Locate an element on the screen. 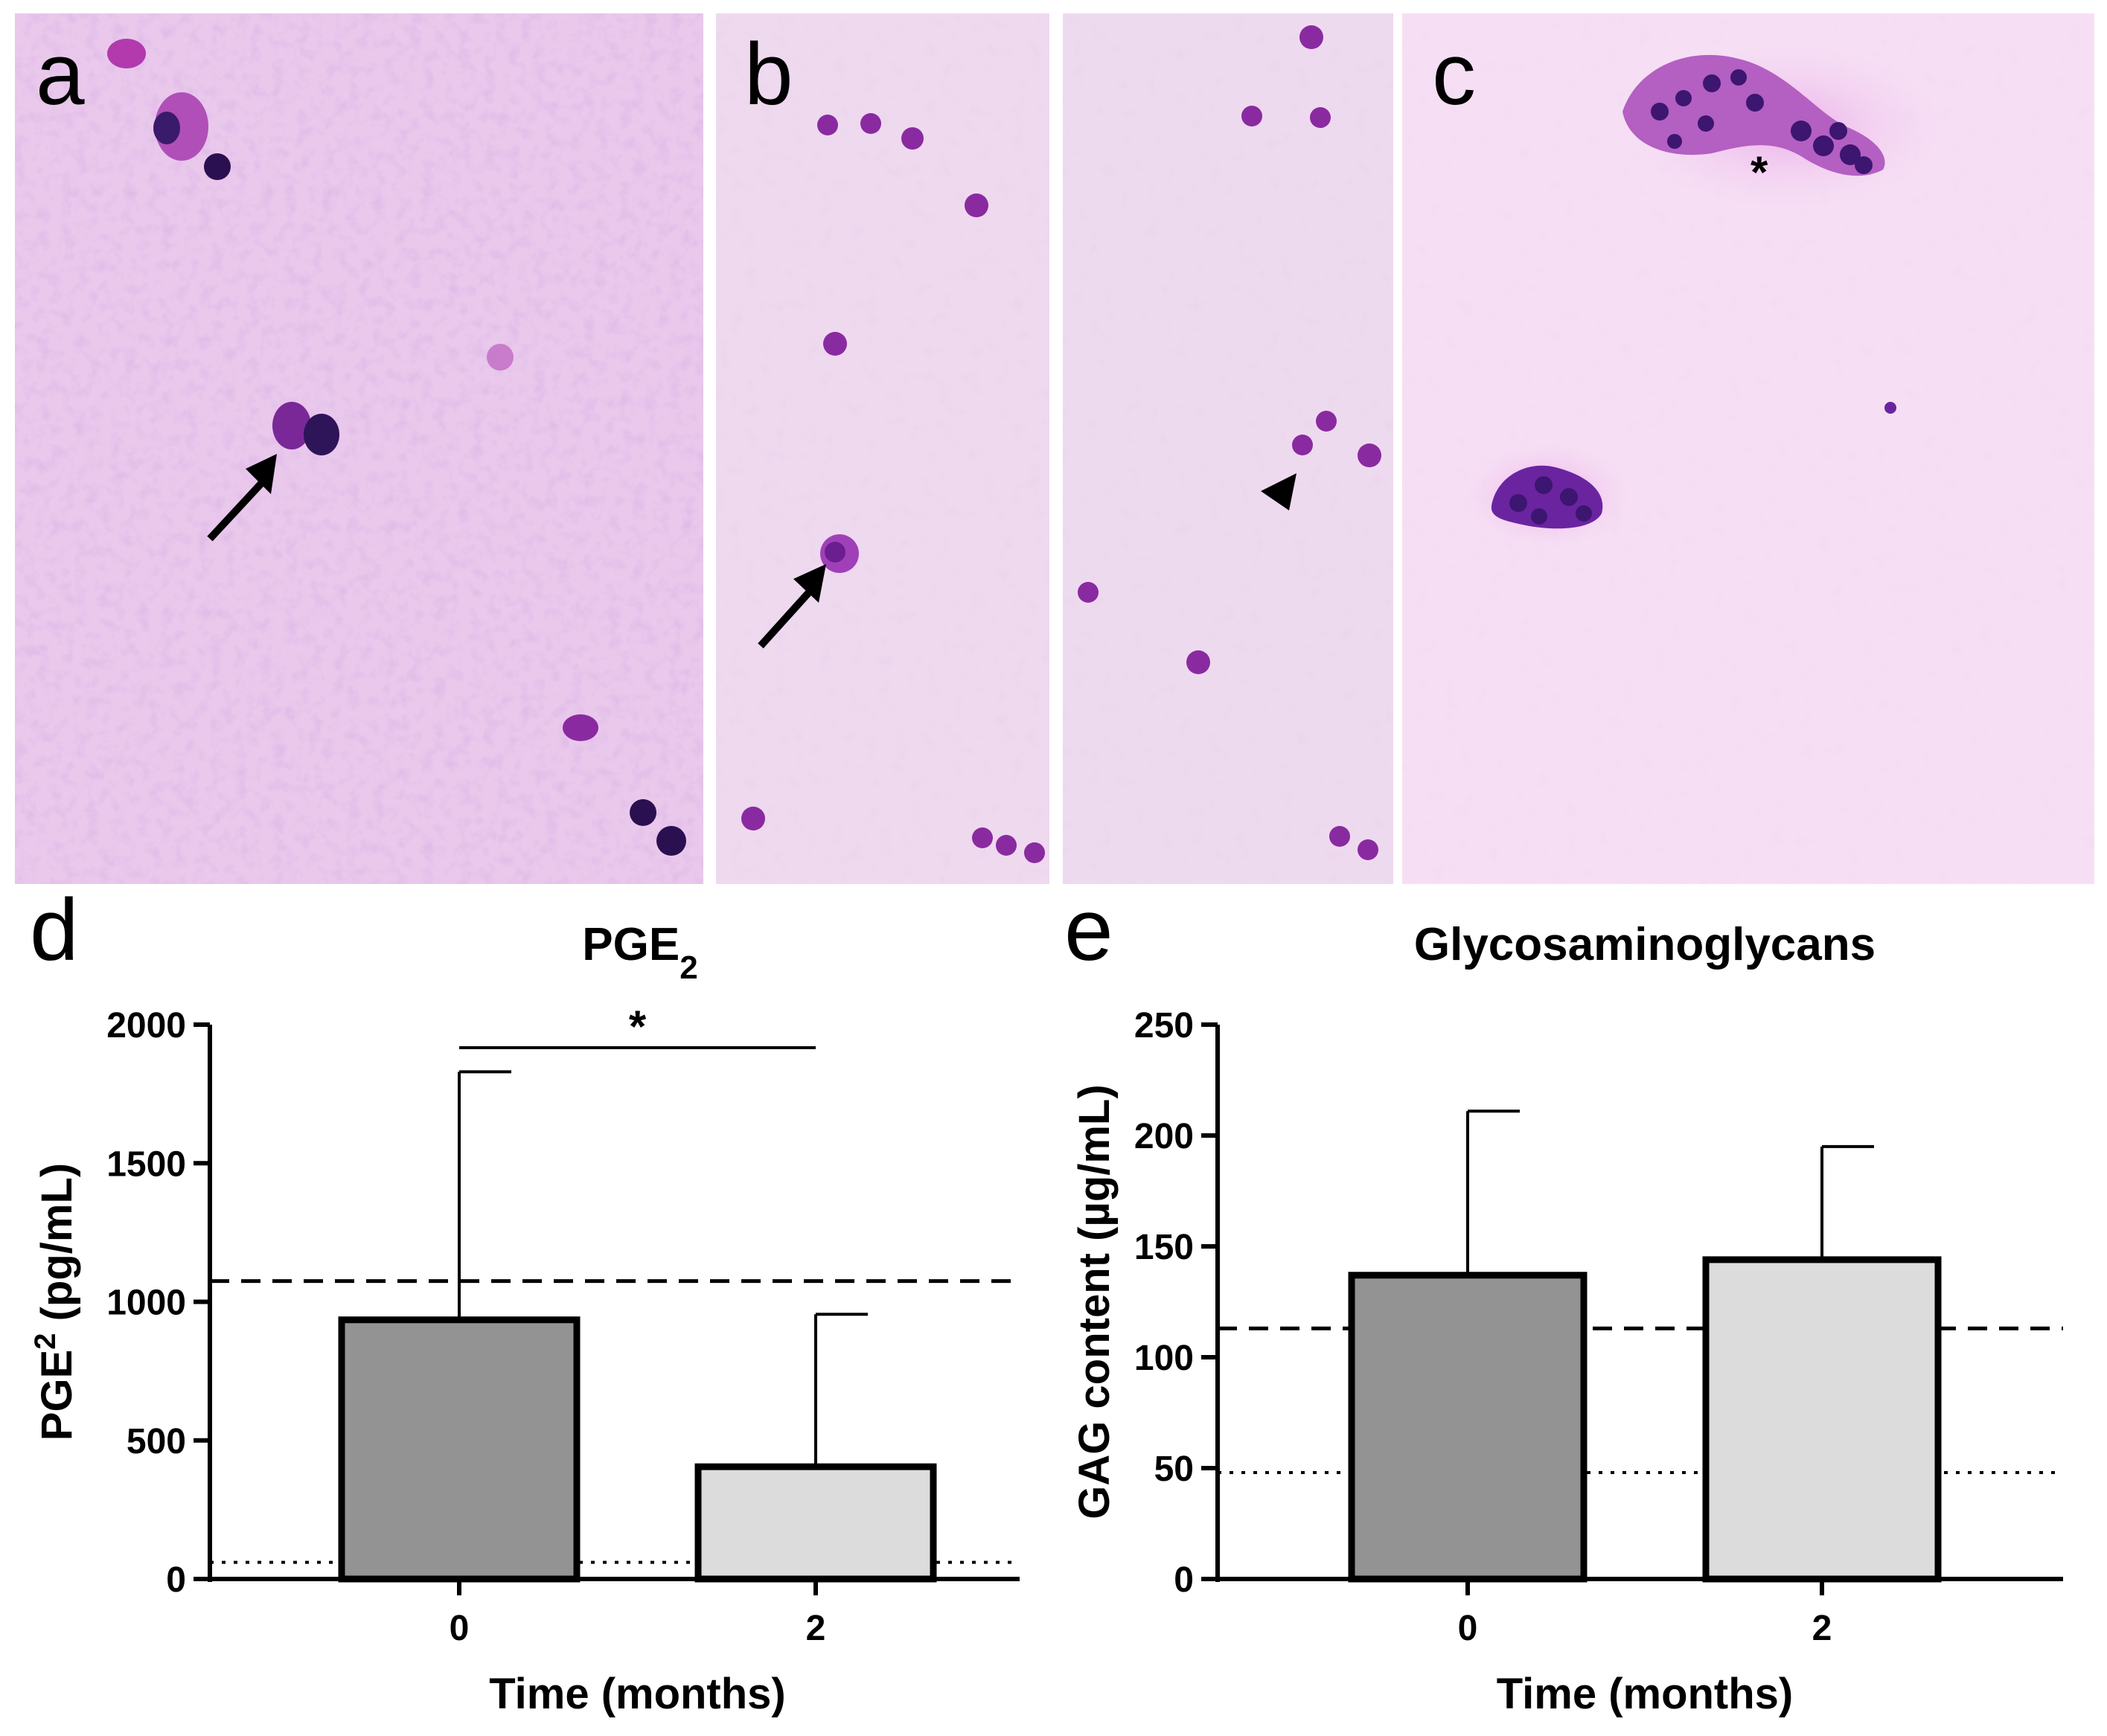 The image size is (2107, 1736). arrowhead-marker is located at coordinates (1279, 492).